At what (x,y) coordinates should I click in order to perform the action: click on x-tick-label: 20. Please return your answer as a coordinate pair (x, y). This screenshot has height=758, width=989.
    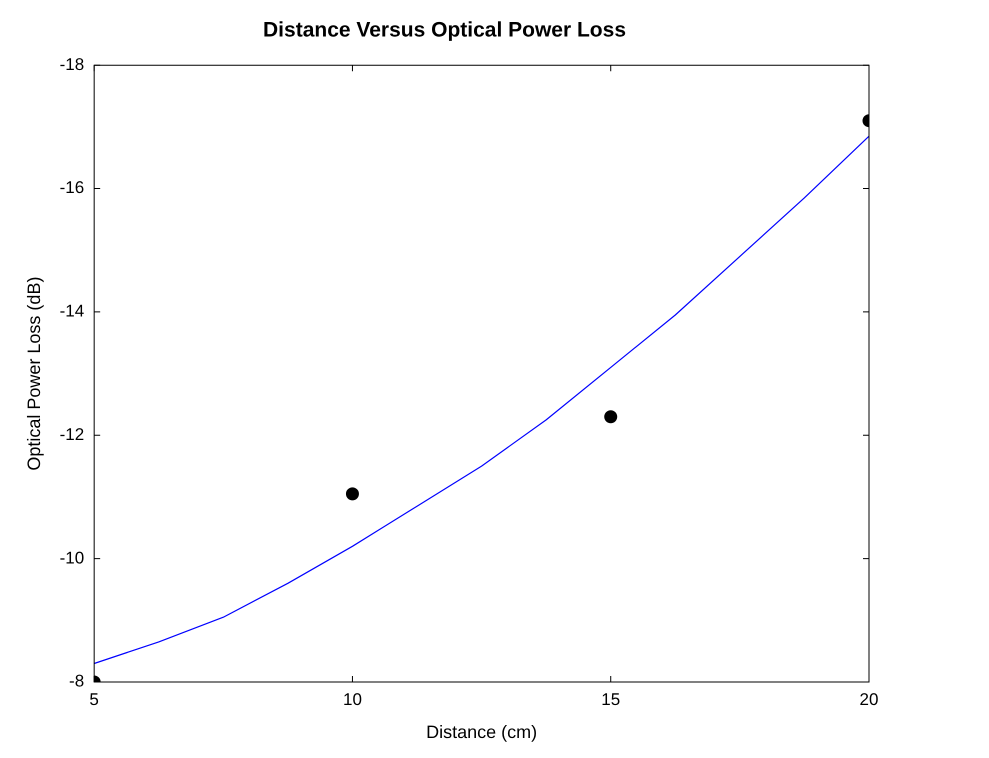
    Looking at the image, I should click on (869, 699).